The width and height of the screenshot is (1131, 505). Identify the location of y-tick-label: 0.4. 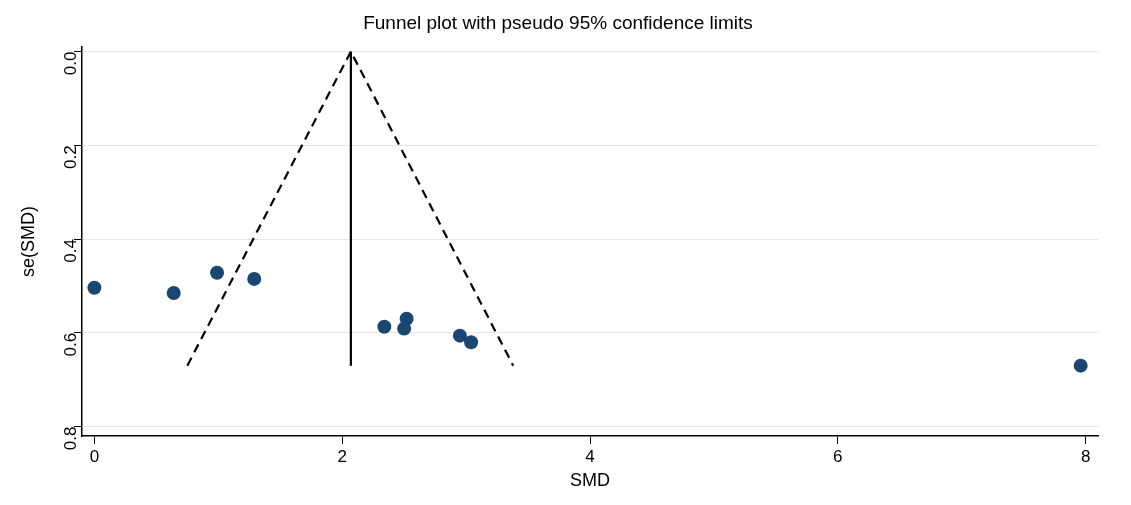
(70, 251).